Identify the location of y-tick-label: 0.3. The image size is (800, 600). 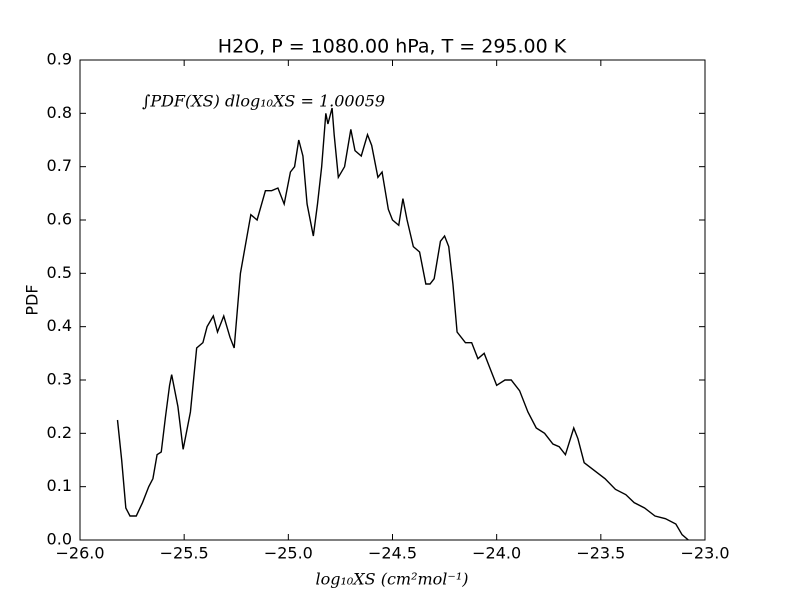
(59, 379).